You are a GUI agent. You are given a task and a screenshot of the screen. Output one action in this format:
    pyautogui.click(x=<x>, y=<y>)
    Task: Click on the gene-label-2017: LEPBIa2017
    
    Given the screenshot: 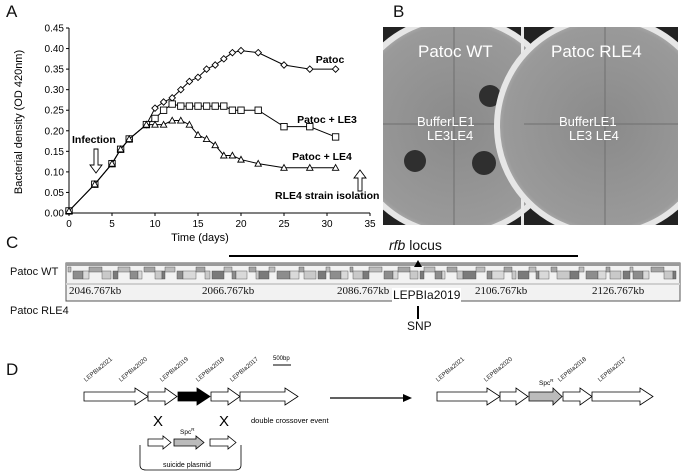 What is the action you would take?
    pyautogui.click(x=245, y=369)
    